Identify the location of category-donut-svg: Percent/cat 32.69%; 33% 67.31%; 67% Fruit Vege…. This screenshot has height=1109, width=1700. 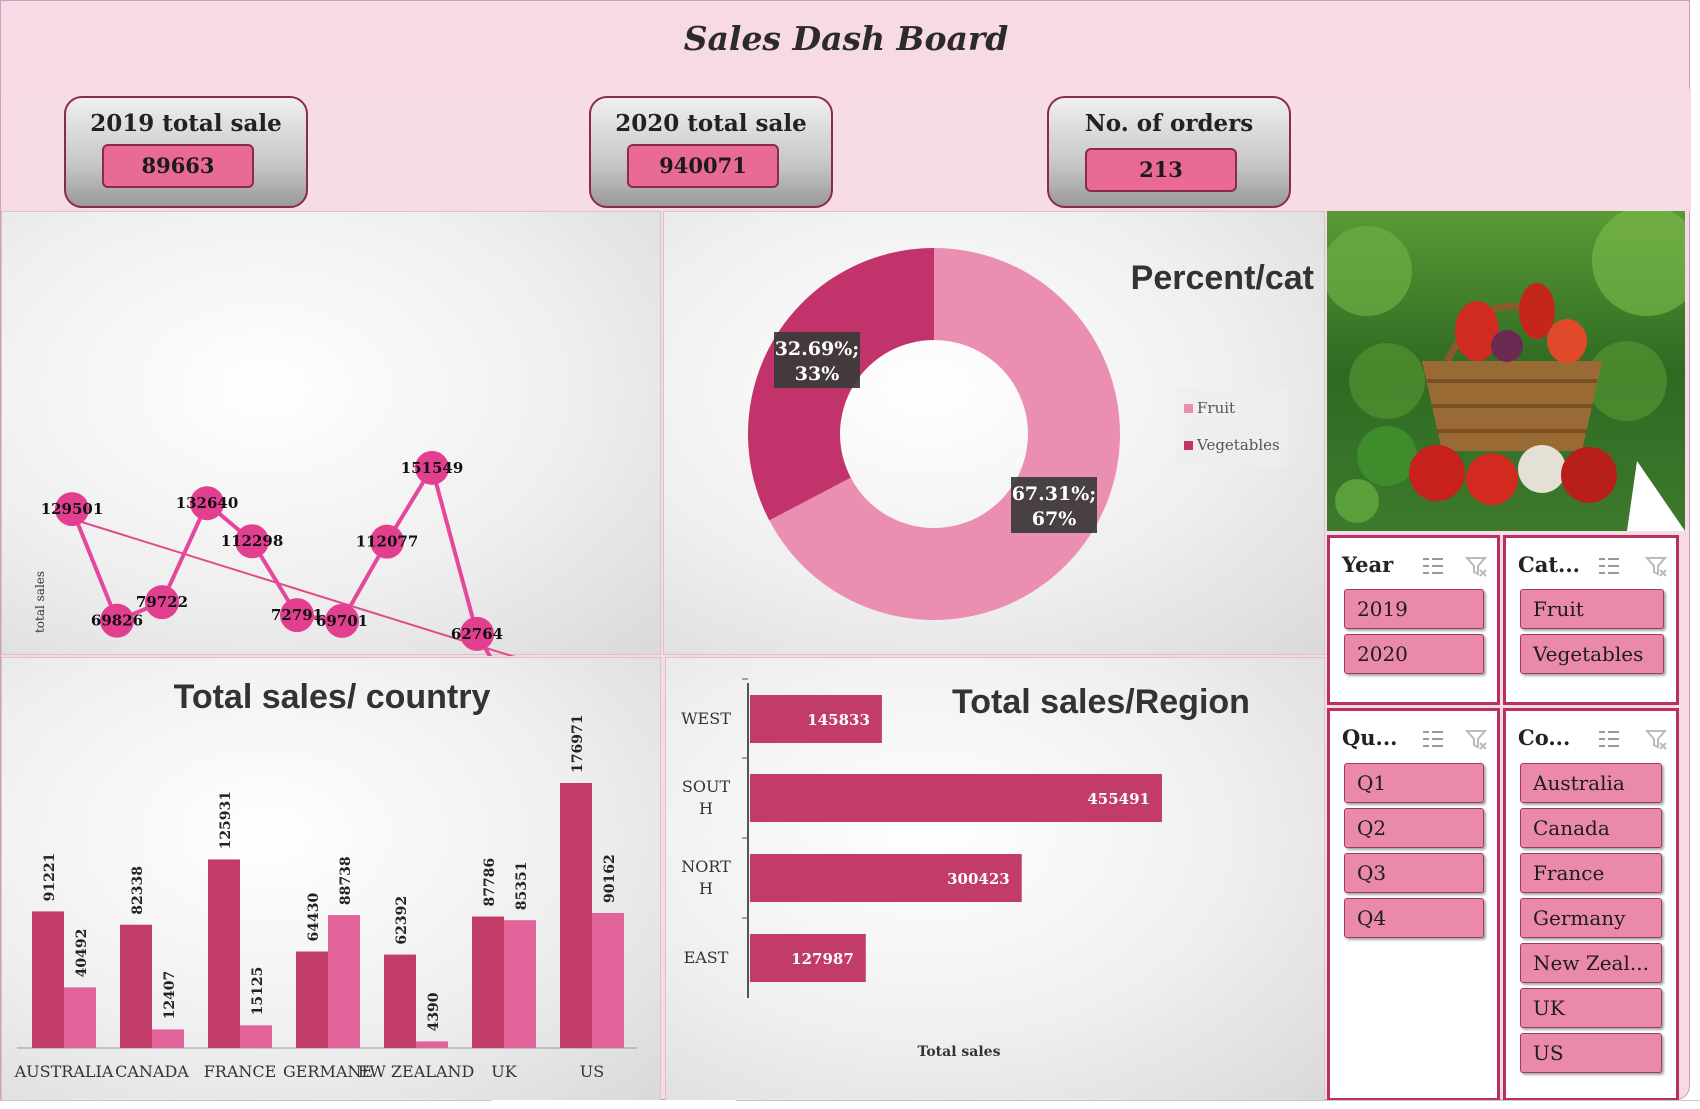
(1031, 434).